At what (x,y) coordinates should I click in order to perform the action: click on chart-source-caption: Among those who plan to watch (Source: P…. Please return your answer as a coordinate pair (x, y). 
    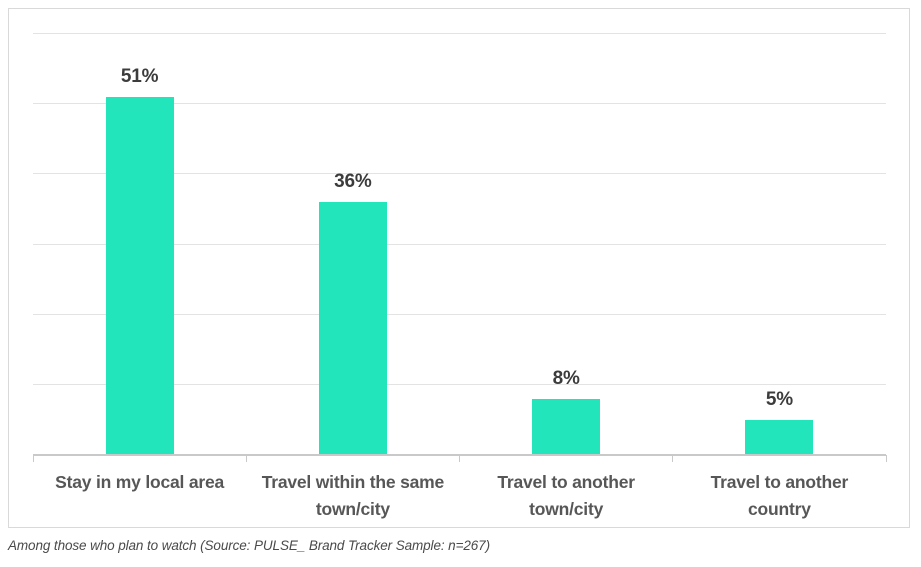
    Looking at the image, I should click on (249, 545).